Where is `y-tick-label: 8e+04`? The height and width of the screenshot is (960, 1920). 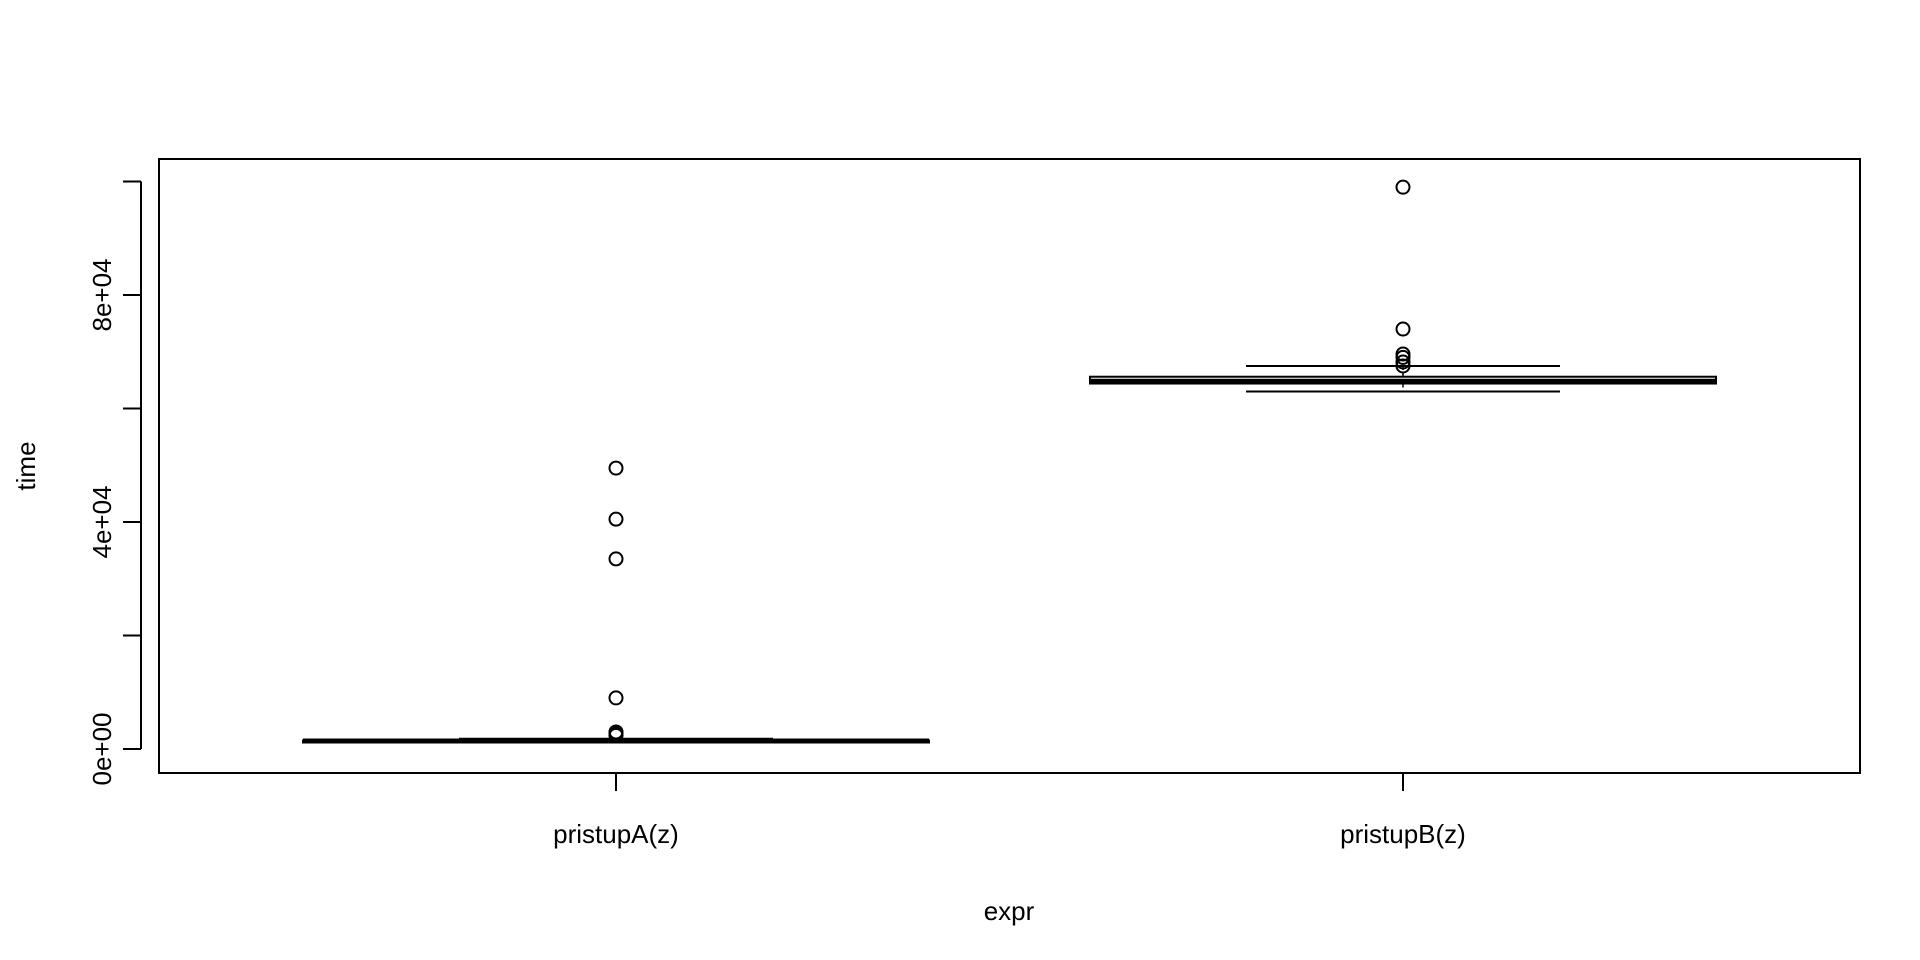
y-tick-label: 8e+04 is located at coordinates (102, 294).